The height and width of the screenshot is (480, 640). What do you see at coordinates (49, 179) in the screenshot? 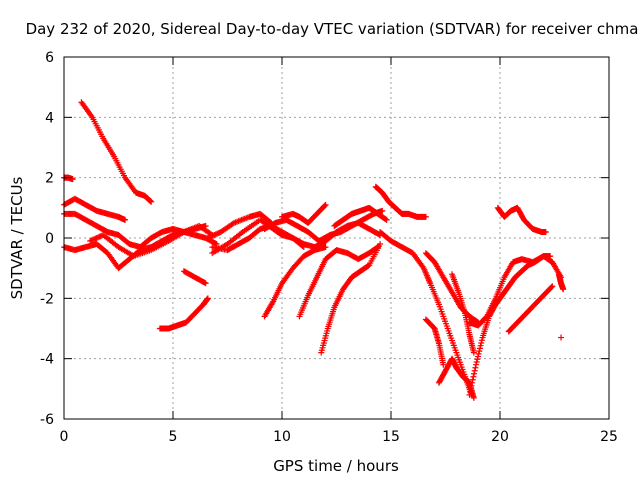
I see `y-tick-label: 2` at bounding box center [49, 179].